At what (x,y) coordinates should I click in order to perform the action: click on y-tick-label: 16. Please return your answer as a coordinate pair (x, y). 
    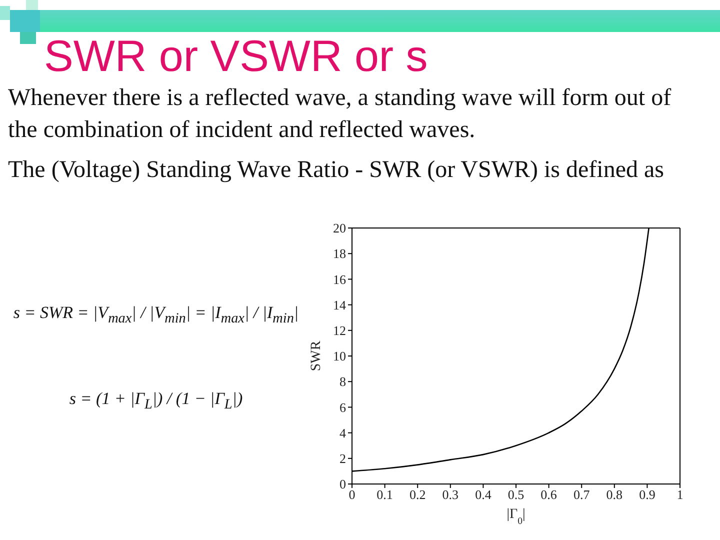
    Looking at the image, I should click on (339, 279).